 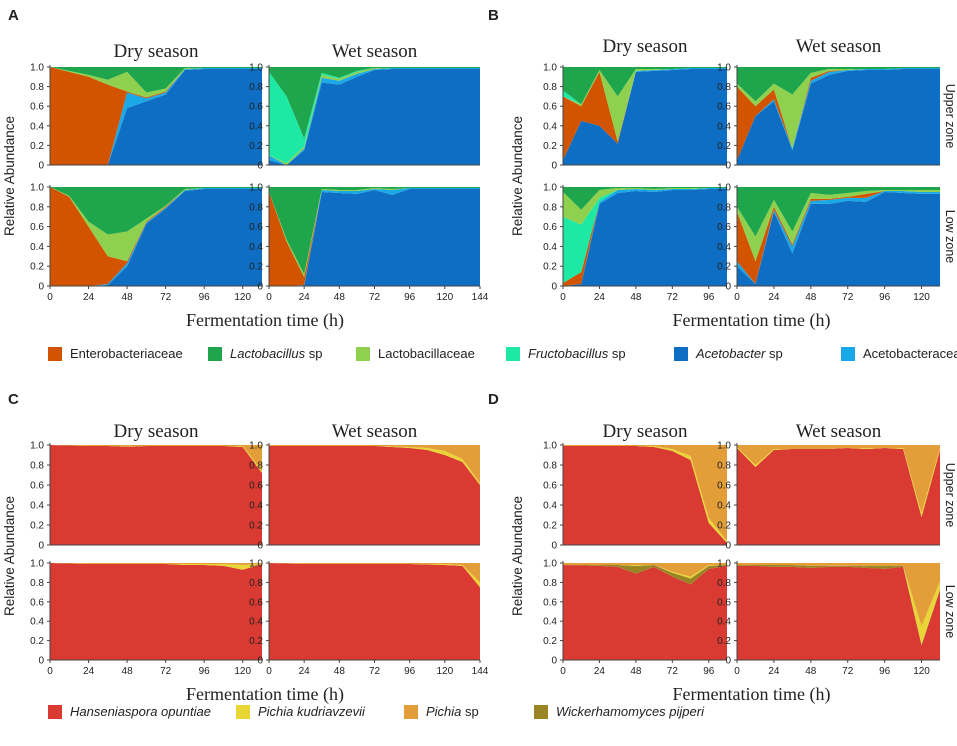 I want to click on area-A-wet-1-fructobacillus-sp, so click(x=374, y=115).